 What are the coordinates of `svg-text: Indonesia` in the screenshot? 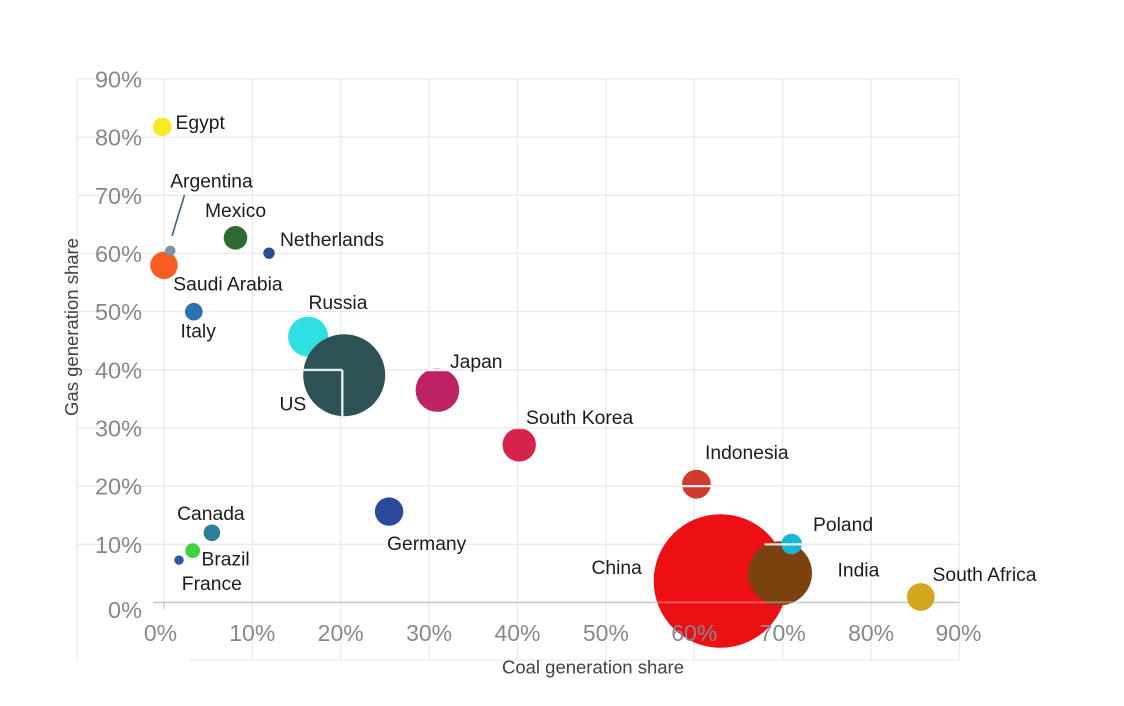 It's located at (747, 453).